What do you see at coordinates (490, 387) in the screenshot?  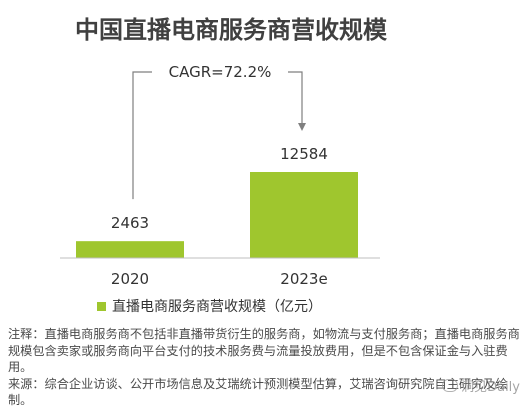 I see `watermark-text: 洞见Daily` at bounding box center [490, 387].